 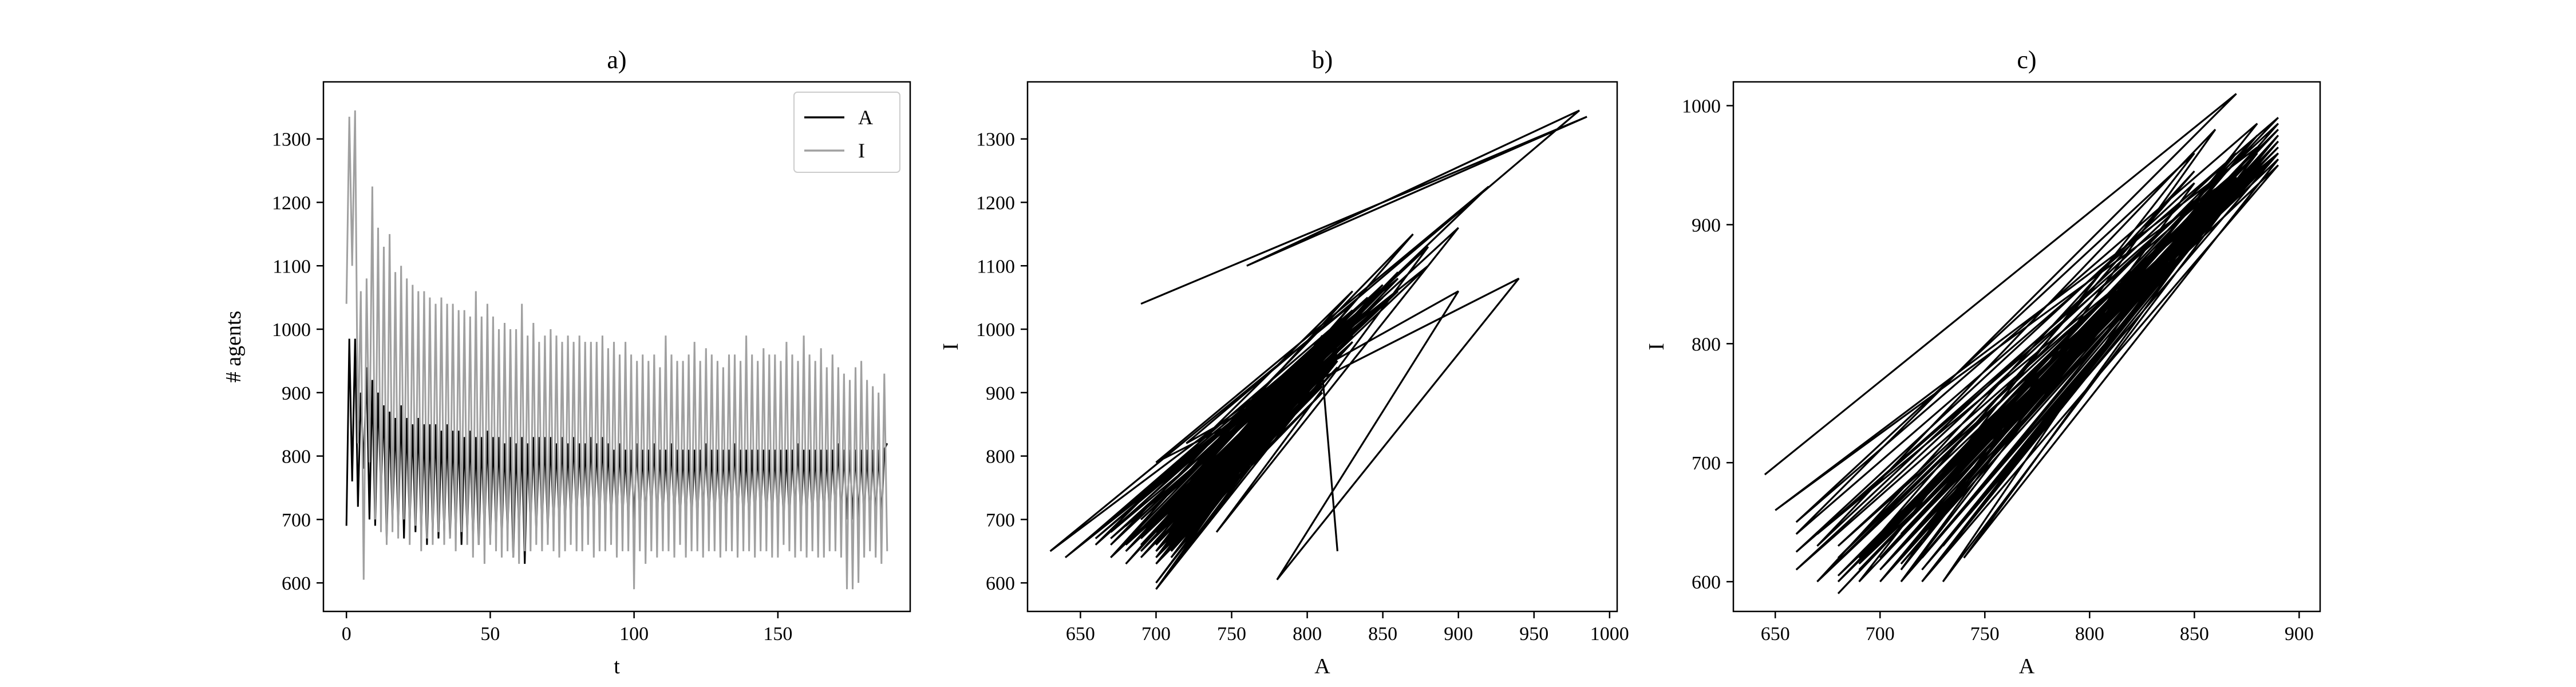 What do you see at coordinates (296, 520) in the screenshot?
I see `panel-a-y-tick-label: 700` at bounding box center [296, 520].